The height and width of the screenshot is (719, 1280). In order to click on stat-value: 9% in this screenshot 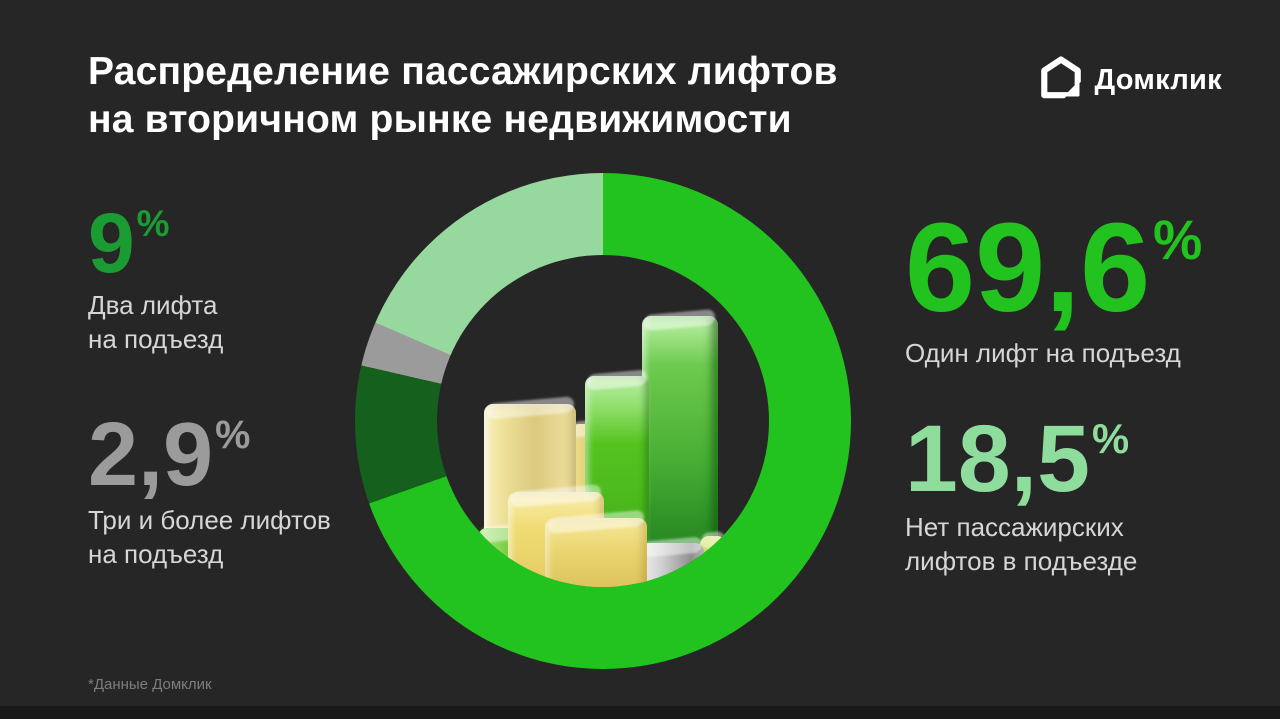, I will do `click(155, 243)`.